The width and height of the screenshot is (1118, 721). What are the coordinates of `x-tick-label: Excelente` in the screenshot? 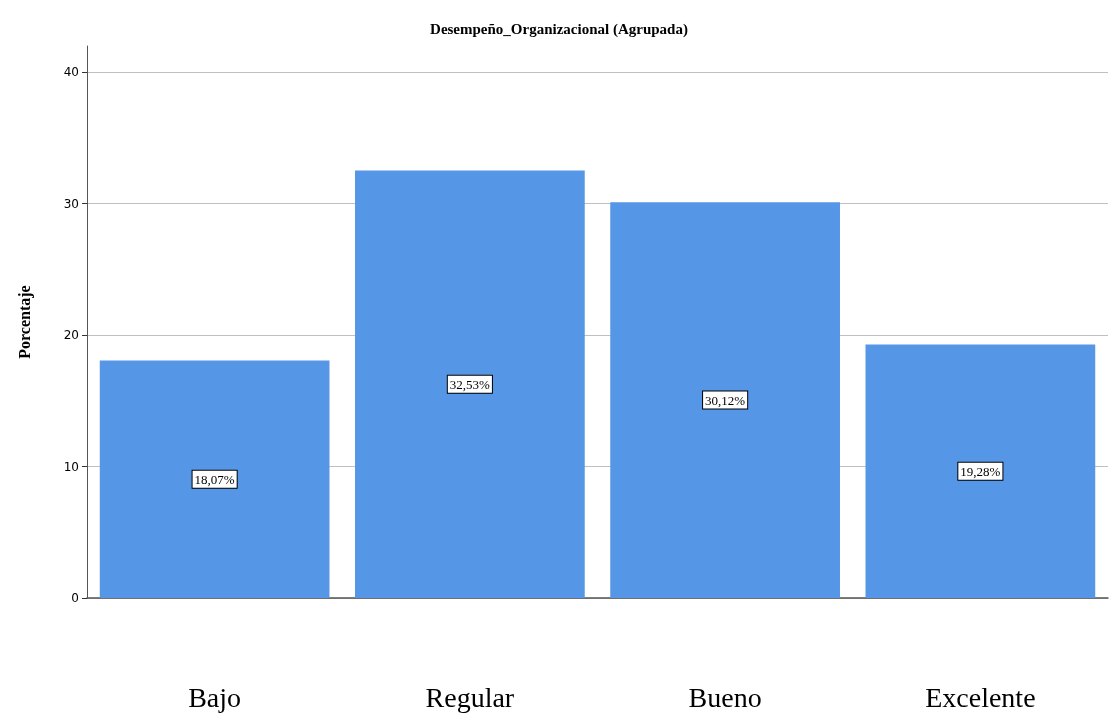 It's located at (980, 697).